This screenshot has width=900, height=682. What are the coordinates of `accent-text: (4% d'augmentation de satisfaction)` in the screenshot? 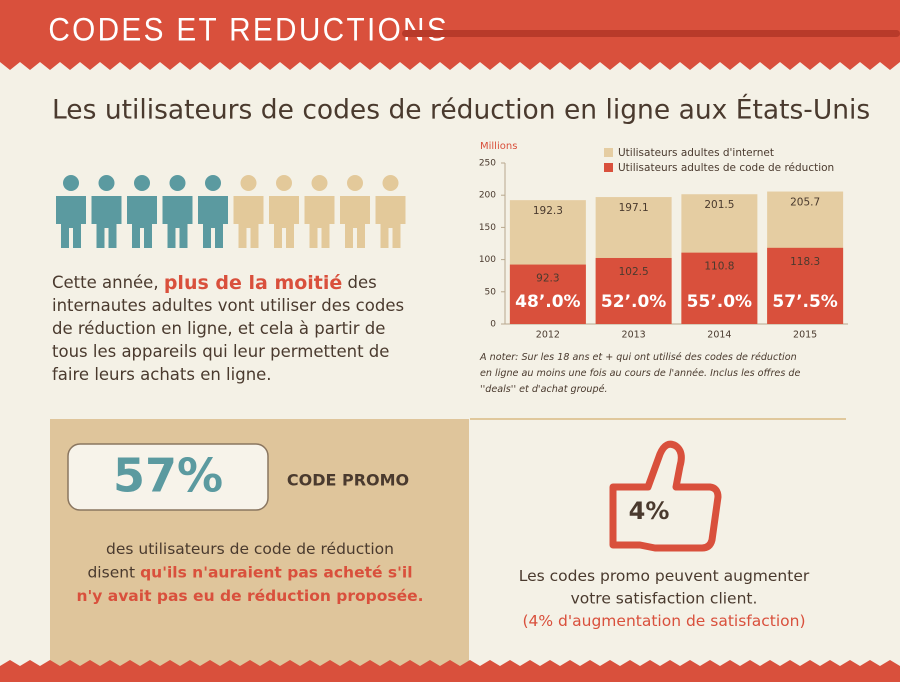 It's located at (663, 621).